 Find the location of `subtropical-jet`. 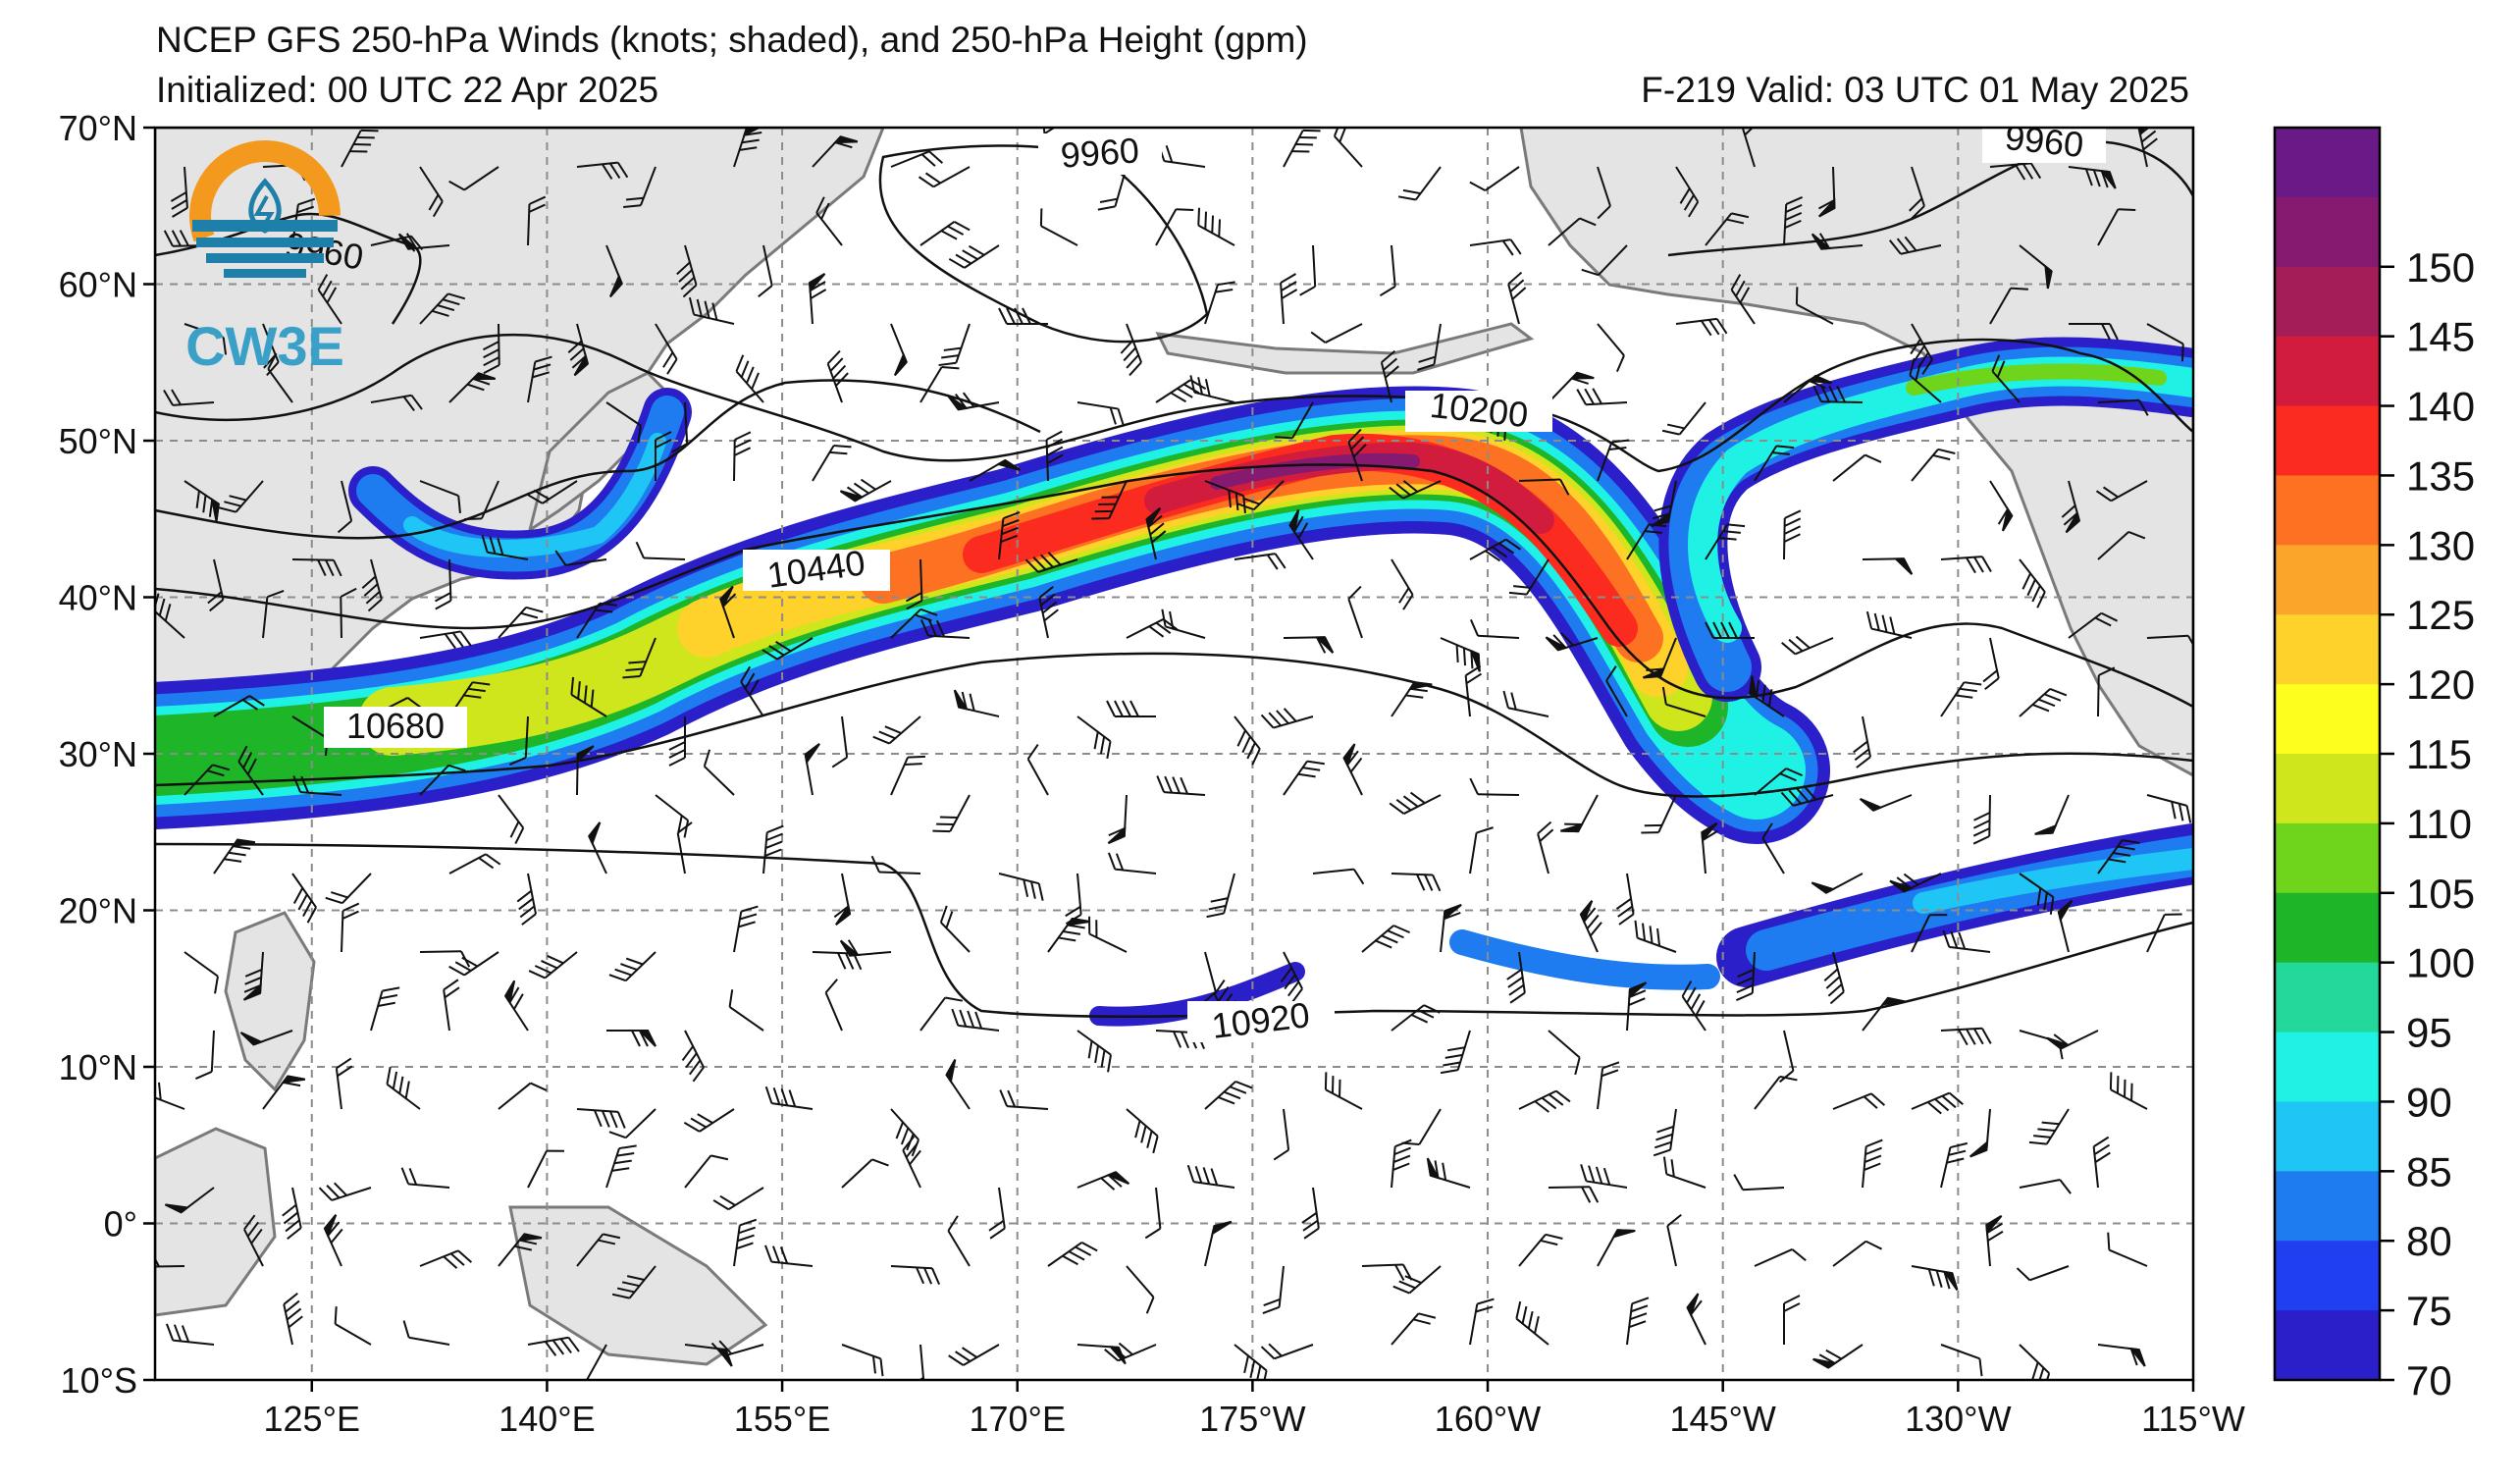

subtropical-jet is located at coordinates (1641, 925).